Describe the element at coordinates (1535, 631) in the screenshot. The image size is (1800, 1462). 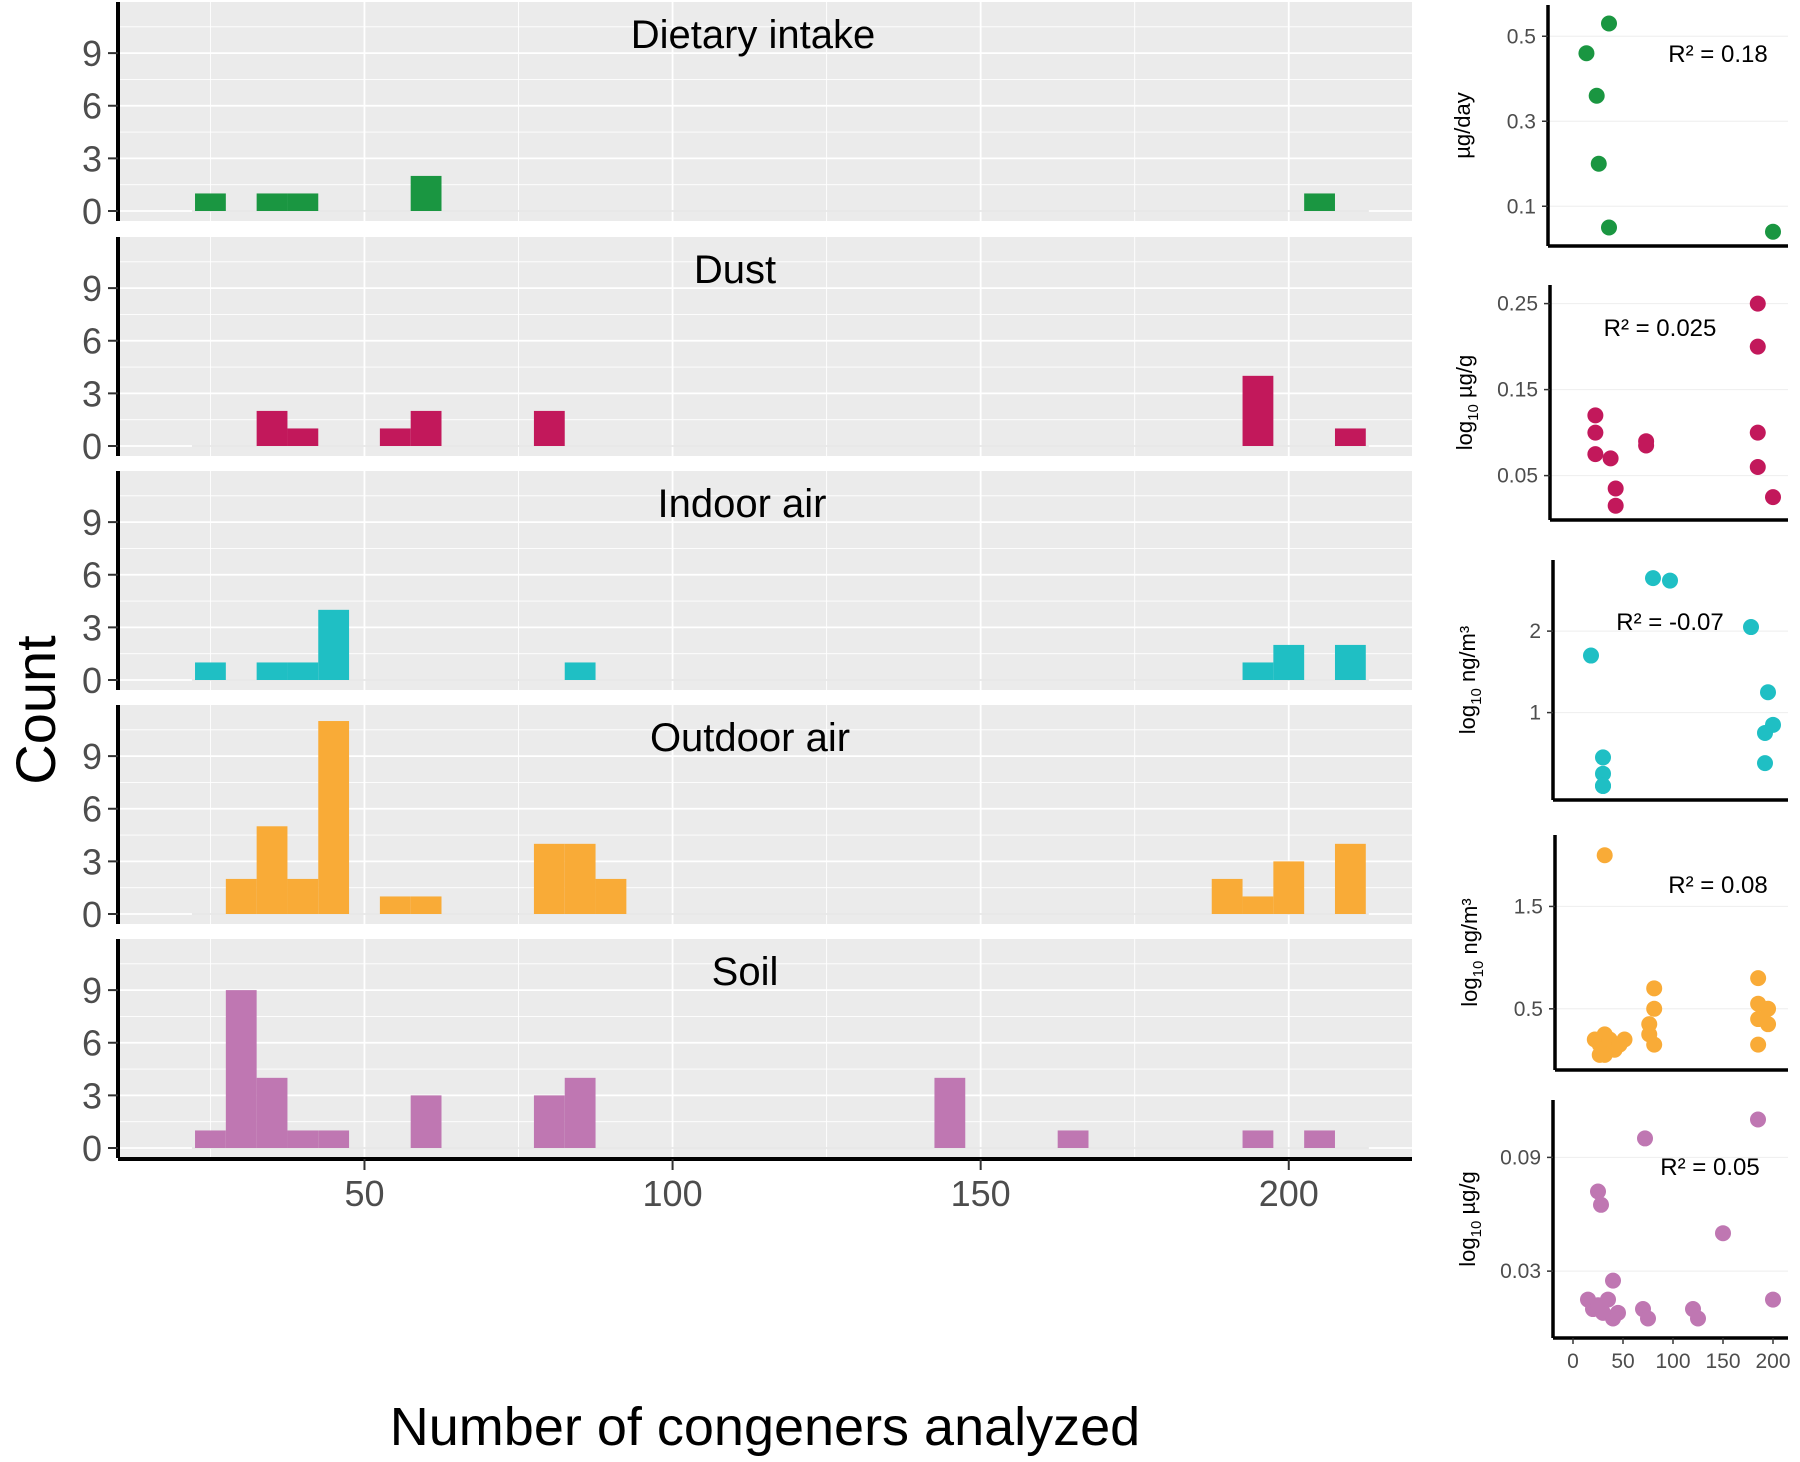
I see `scatter-y-tick-label: 2` at that location.